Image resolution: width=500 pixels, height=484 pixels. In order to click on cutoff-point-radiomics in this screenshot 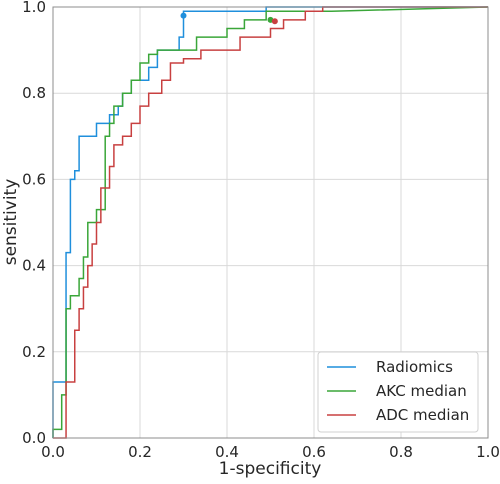, I will do `click(183, 15)`.